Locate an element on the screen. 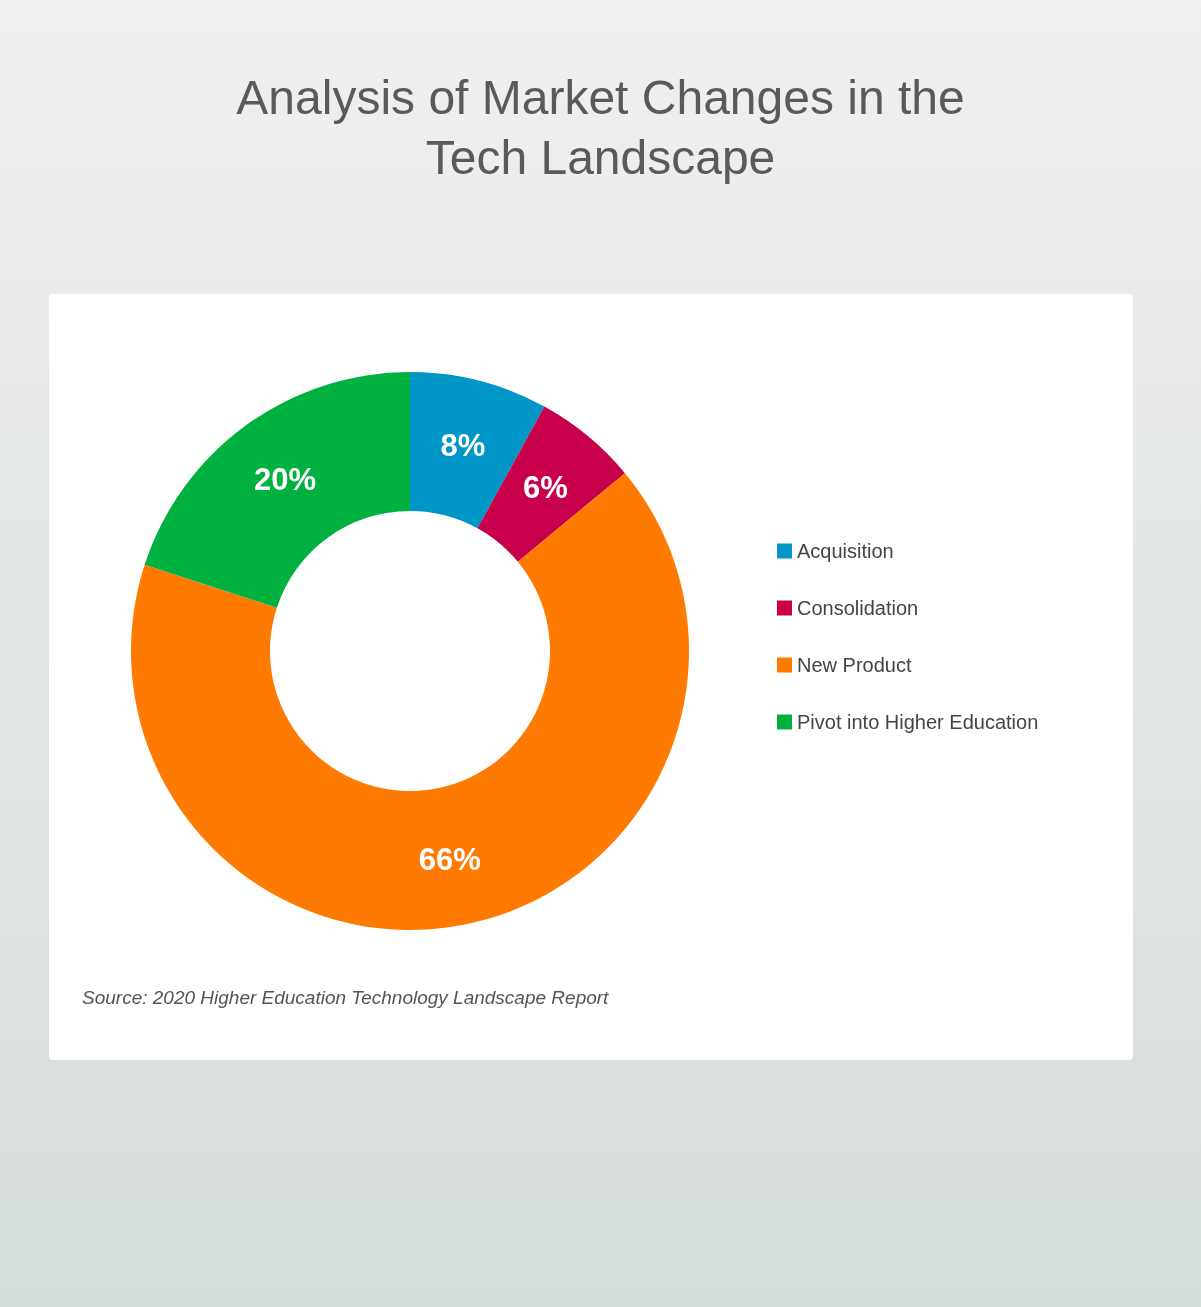  legend-label: Acquisition is located at coordinates (845, 551).